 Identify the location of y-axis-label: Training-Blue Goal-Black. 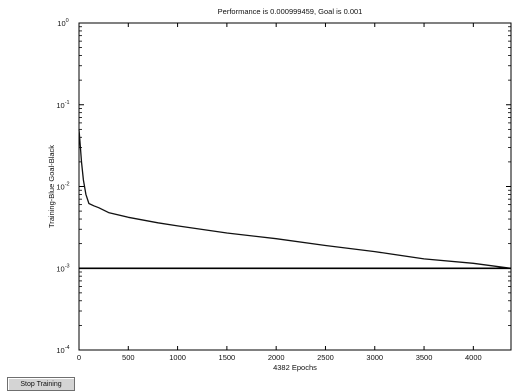
(51, 186).